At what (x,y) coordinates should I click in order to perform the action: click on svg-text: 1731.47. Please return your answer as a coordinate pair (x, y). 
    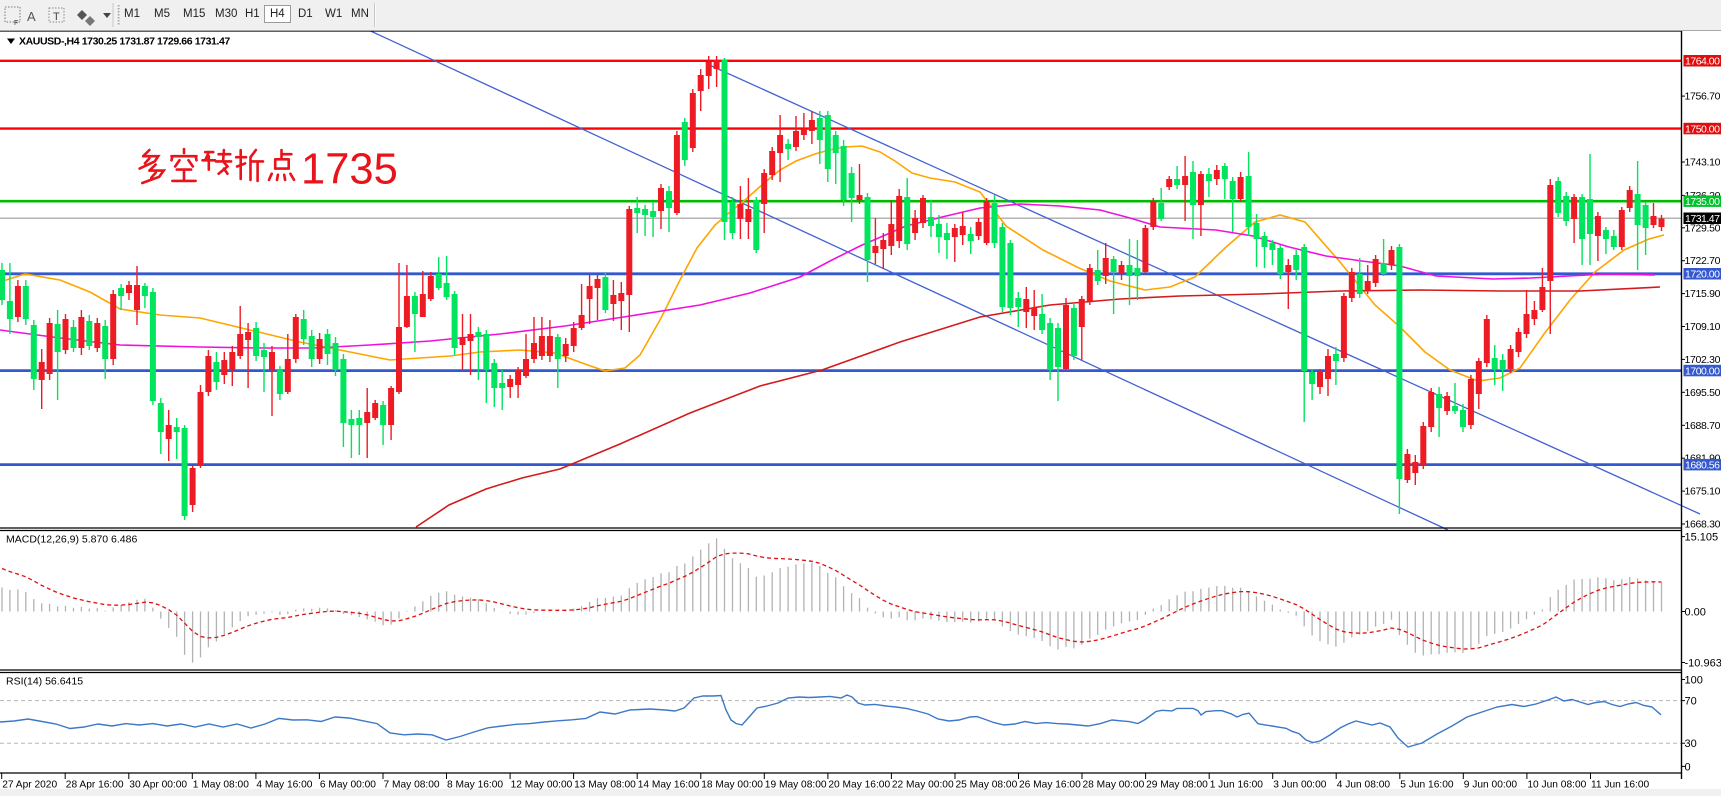
    Looking at the image, I should click on (1702, 219).